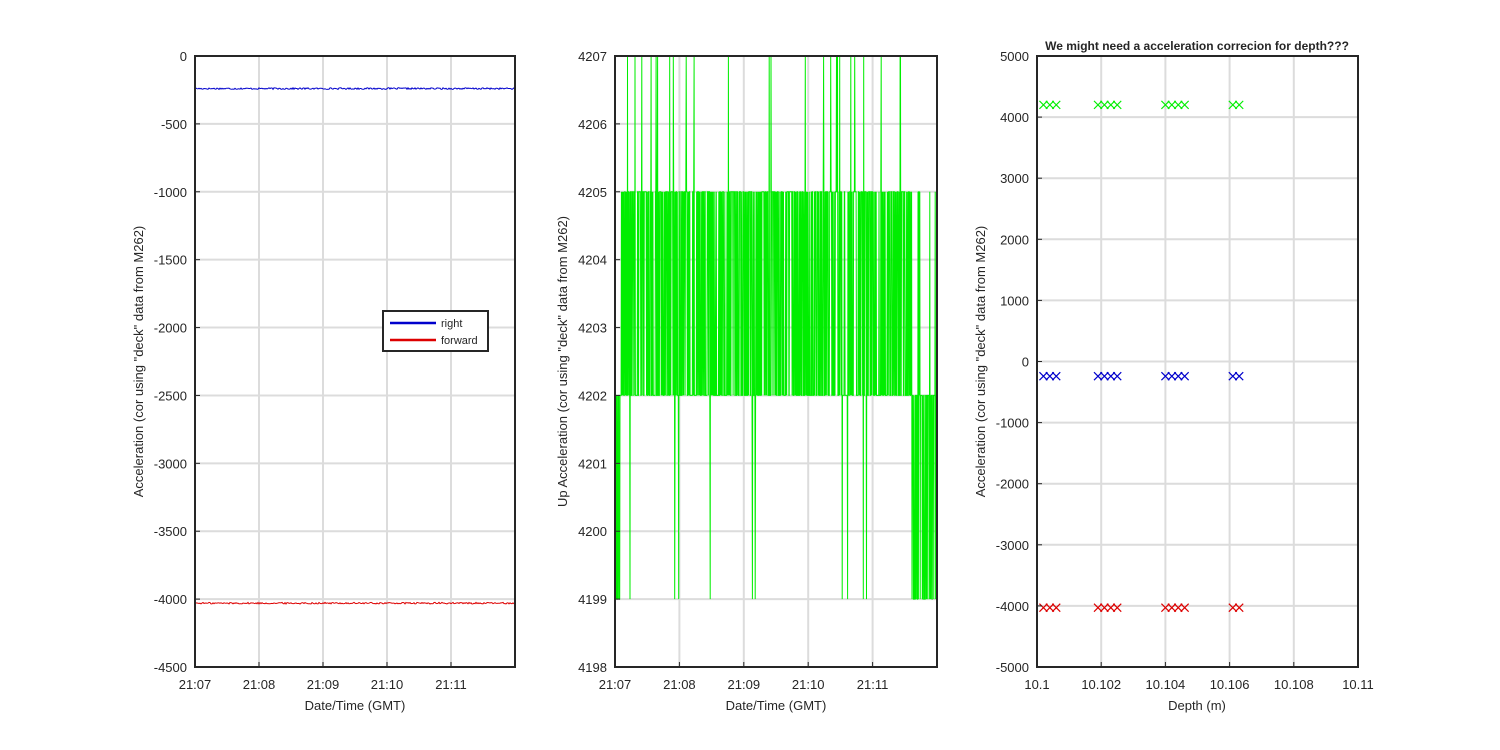 This screenshot has height=750, width=1500. I want to click on y-tick-label: 4000, so click(1014, 117).